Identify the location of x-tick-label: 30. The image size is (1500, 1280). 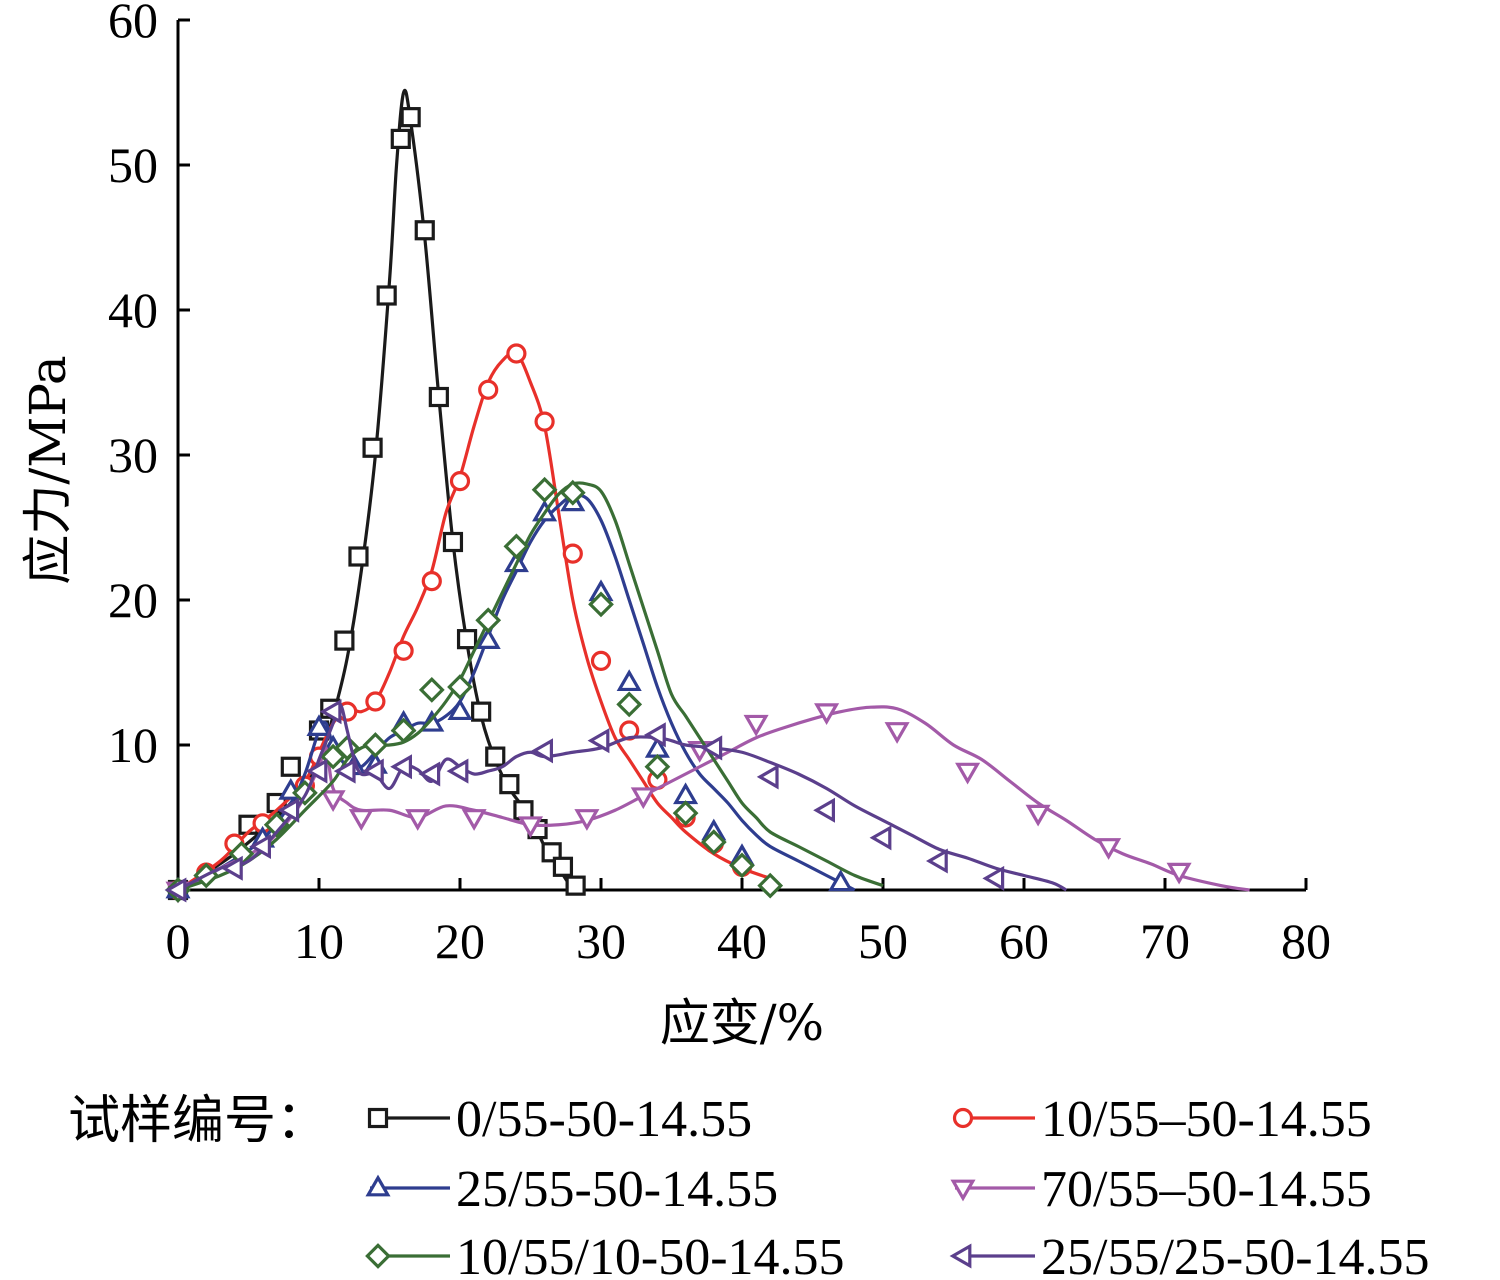
(601, 941).